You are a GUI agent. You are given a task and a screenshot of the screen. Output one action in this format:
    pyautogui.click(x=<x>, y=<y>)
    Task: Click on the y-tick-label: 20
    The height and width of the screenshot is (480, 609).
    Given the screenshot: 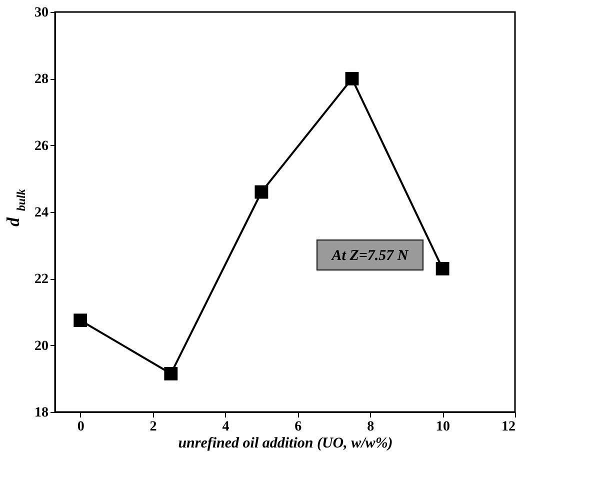 What is the action you would take?
    pyautogui.click(x=41, y=346)
    